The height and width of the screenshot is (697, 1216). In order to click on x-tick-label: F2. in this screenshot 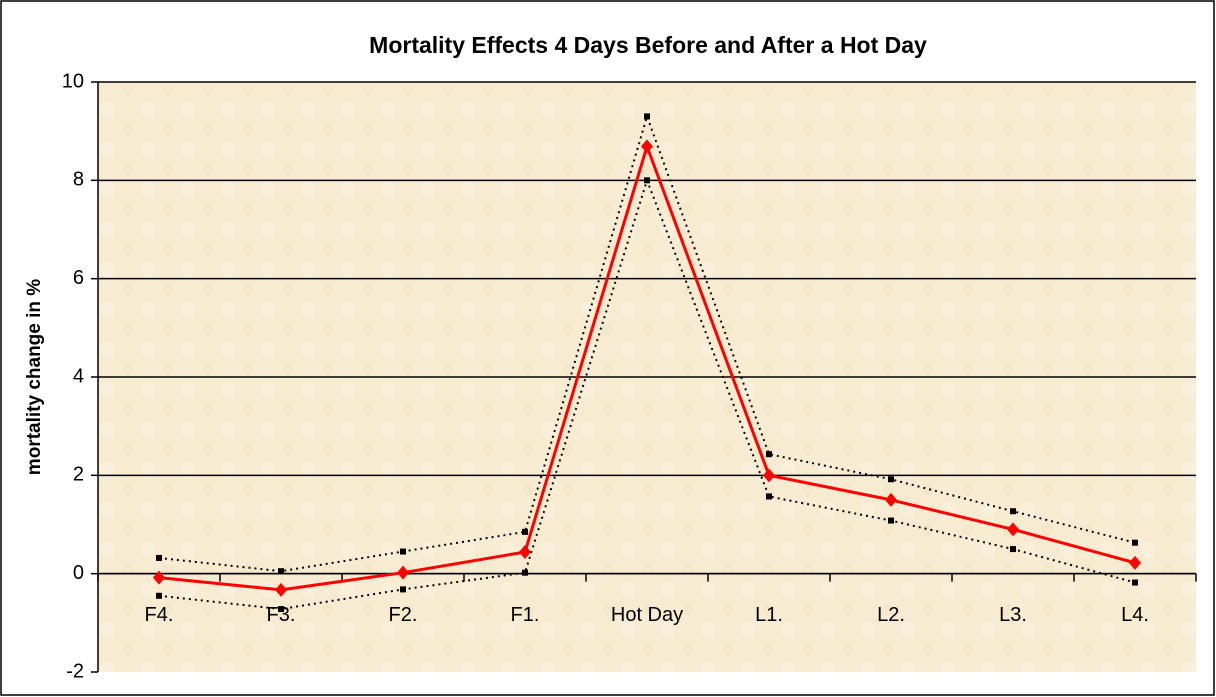, I will do `click(403, 615)`.